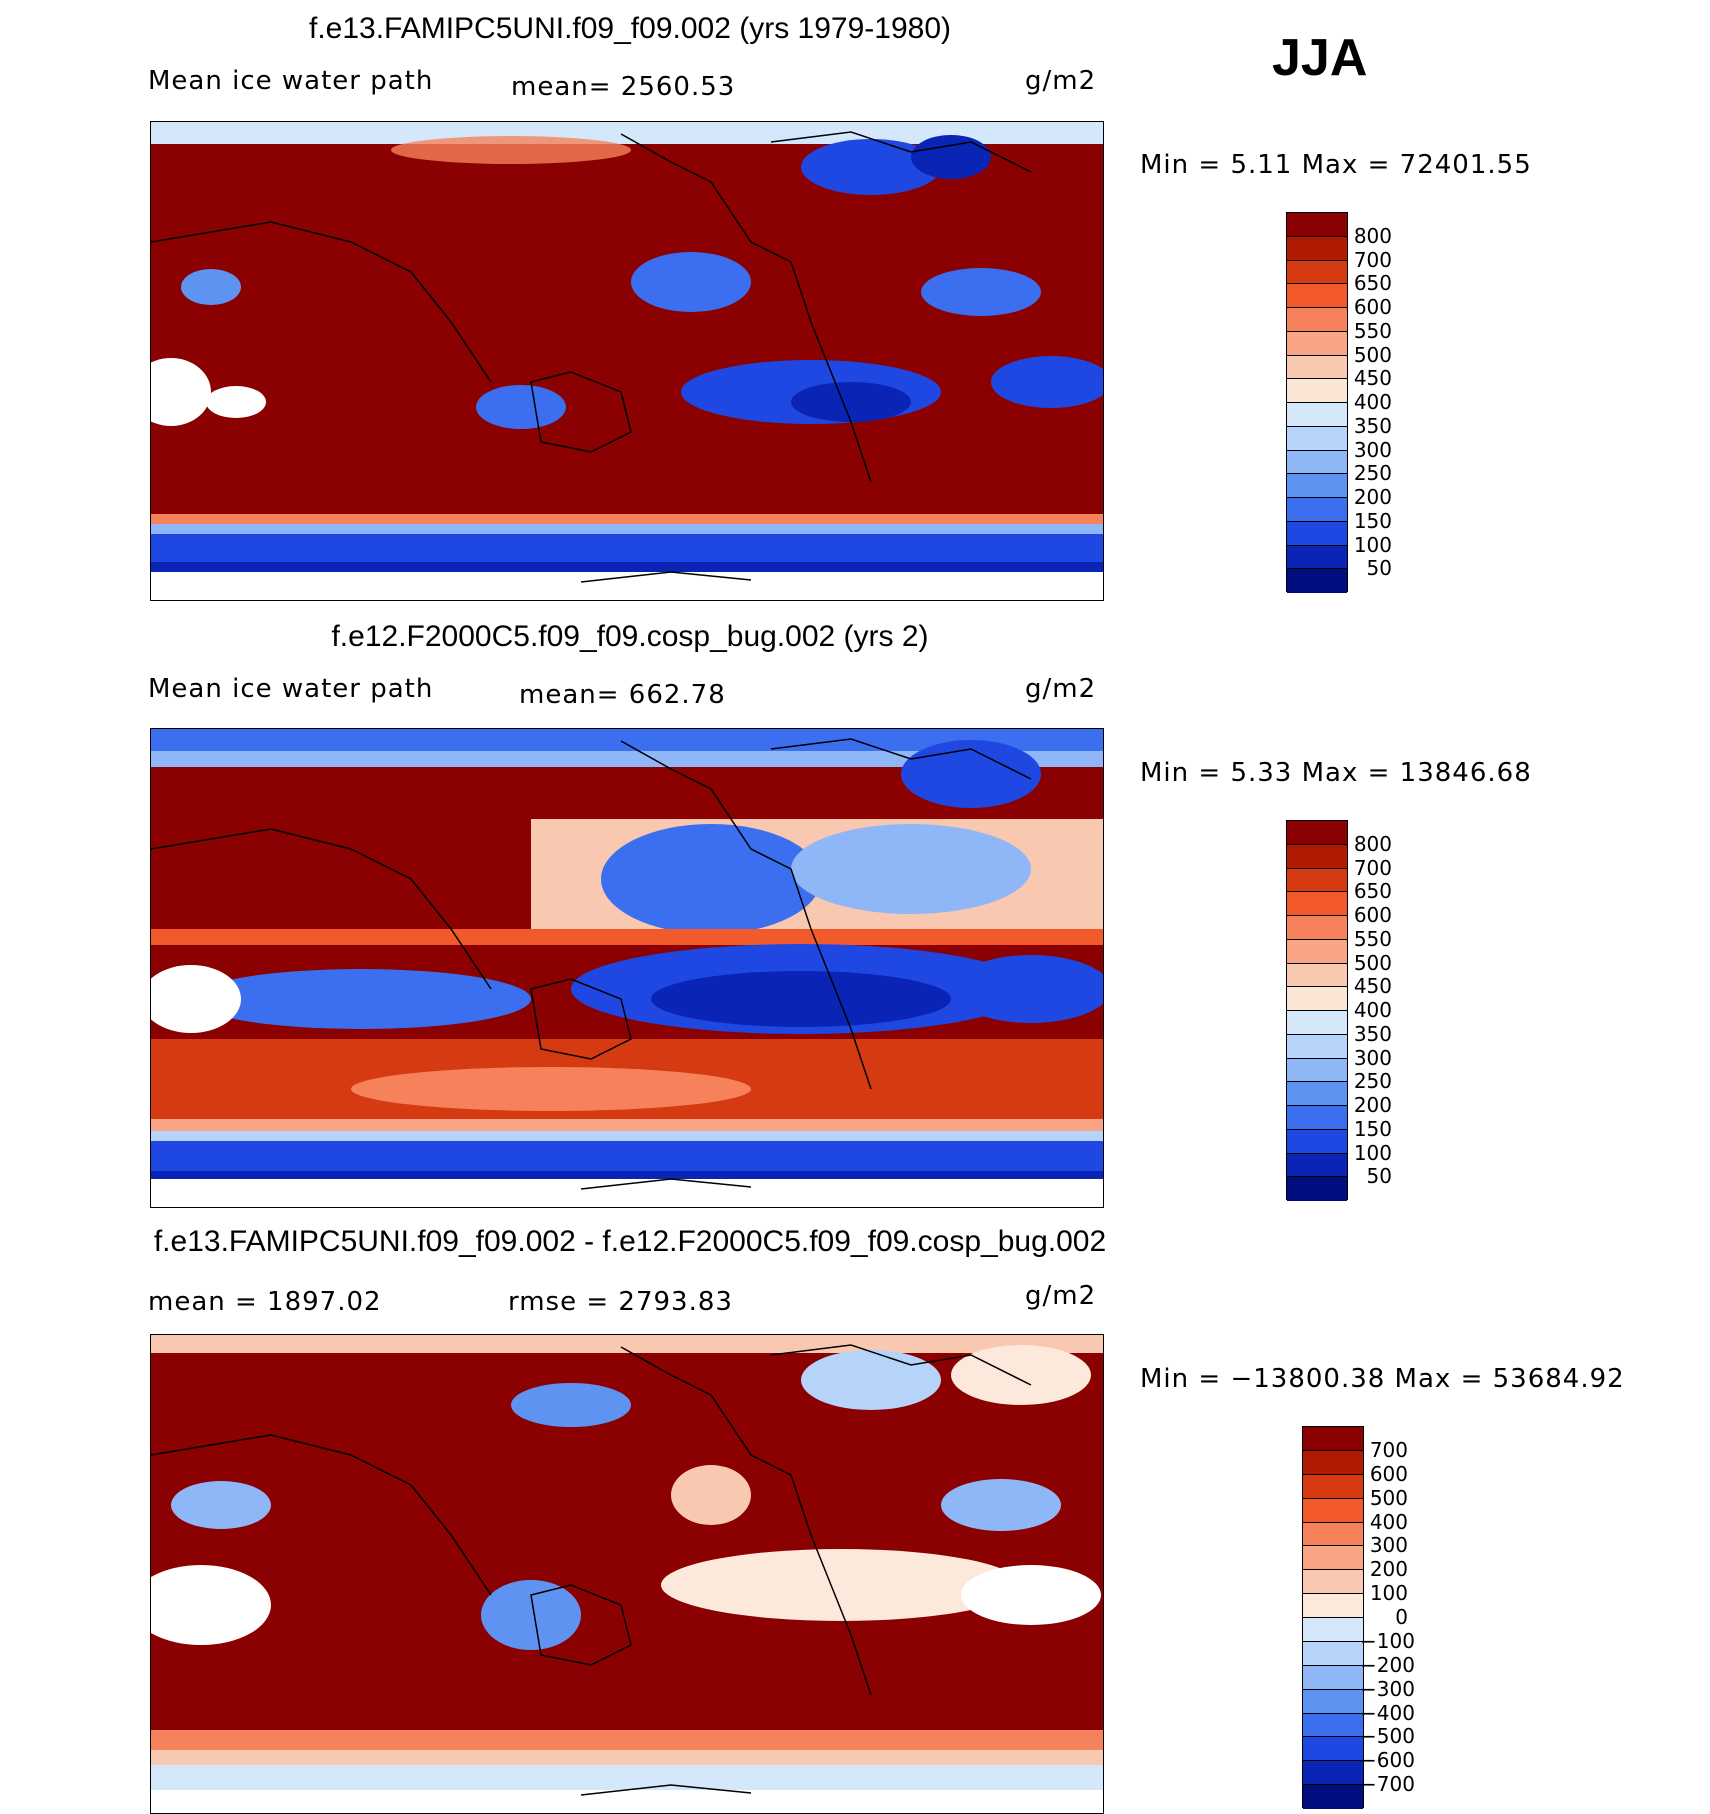 The height and width of the screenshot is (1814, 1710). Describe the element at coordinates (1379, 1176) in the screenshot. I see `colorbar-tick-label: 50` at that location.